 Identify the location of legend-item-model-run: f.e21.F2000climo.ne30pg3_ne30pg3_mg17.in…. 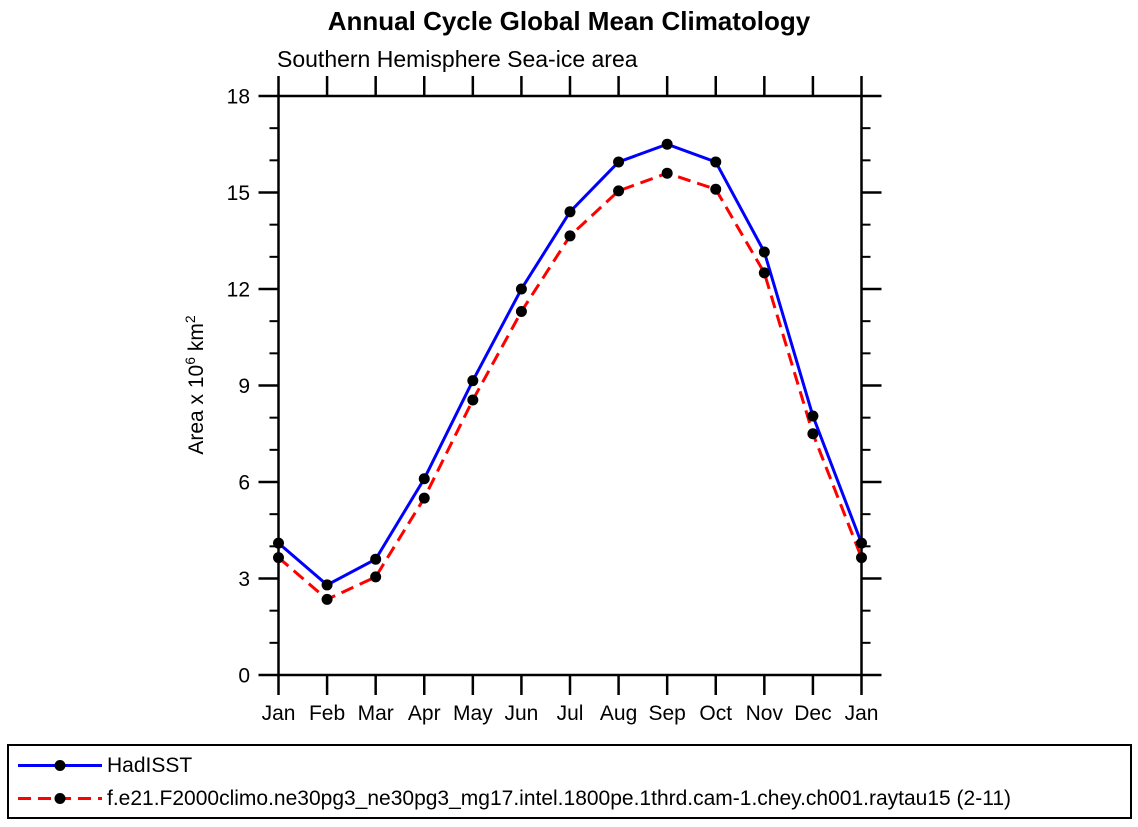
(573, 798).